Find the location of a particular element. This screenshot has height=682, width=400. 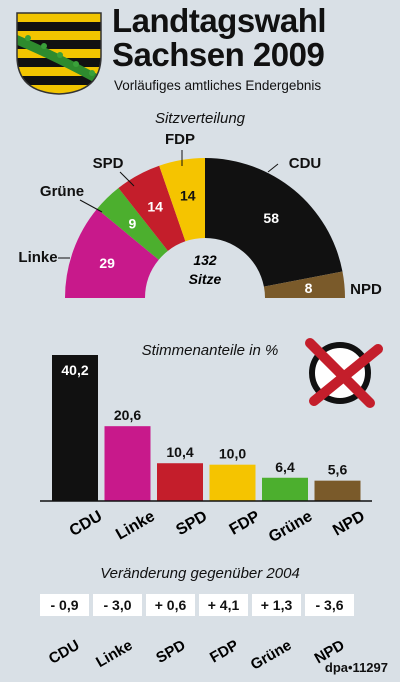

vote-value-gruene: 6,4 is located at coordinates (285, 467).